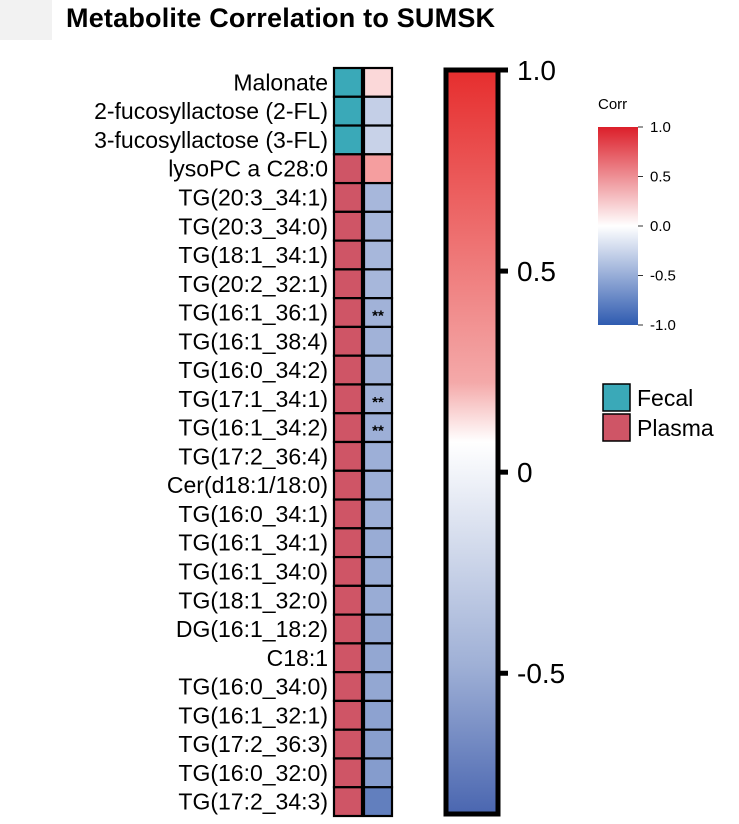 The image size is (739, 824). What do you see at coordinates (536, 271) in the screenshot?
I see `colorbar-tick-label: 0.5` at bounding box center [536, 271].